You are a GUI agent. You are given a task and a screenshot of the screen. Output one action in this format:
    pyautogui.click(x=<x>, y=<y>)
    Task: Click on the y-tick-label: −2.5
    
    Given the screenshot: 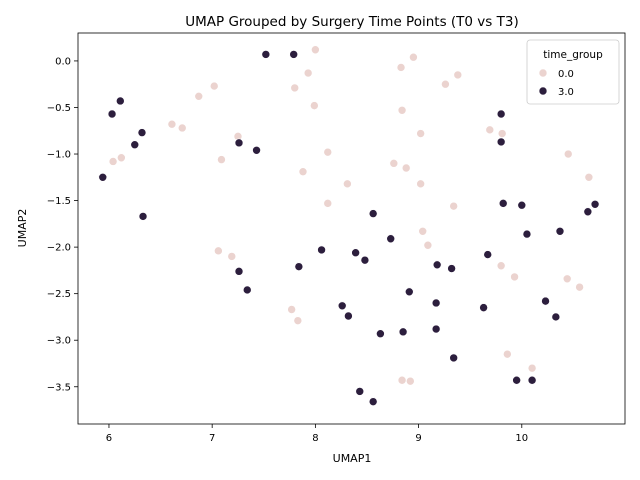 What is the action you would take?
    pyautogui.click(x=59, y=294)
    